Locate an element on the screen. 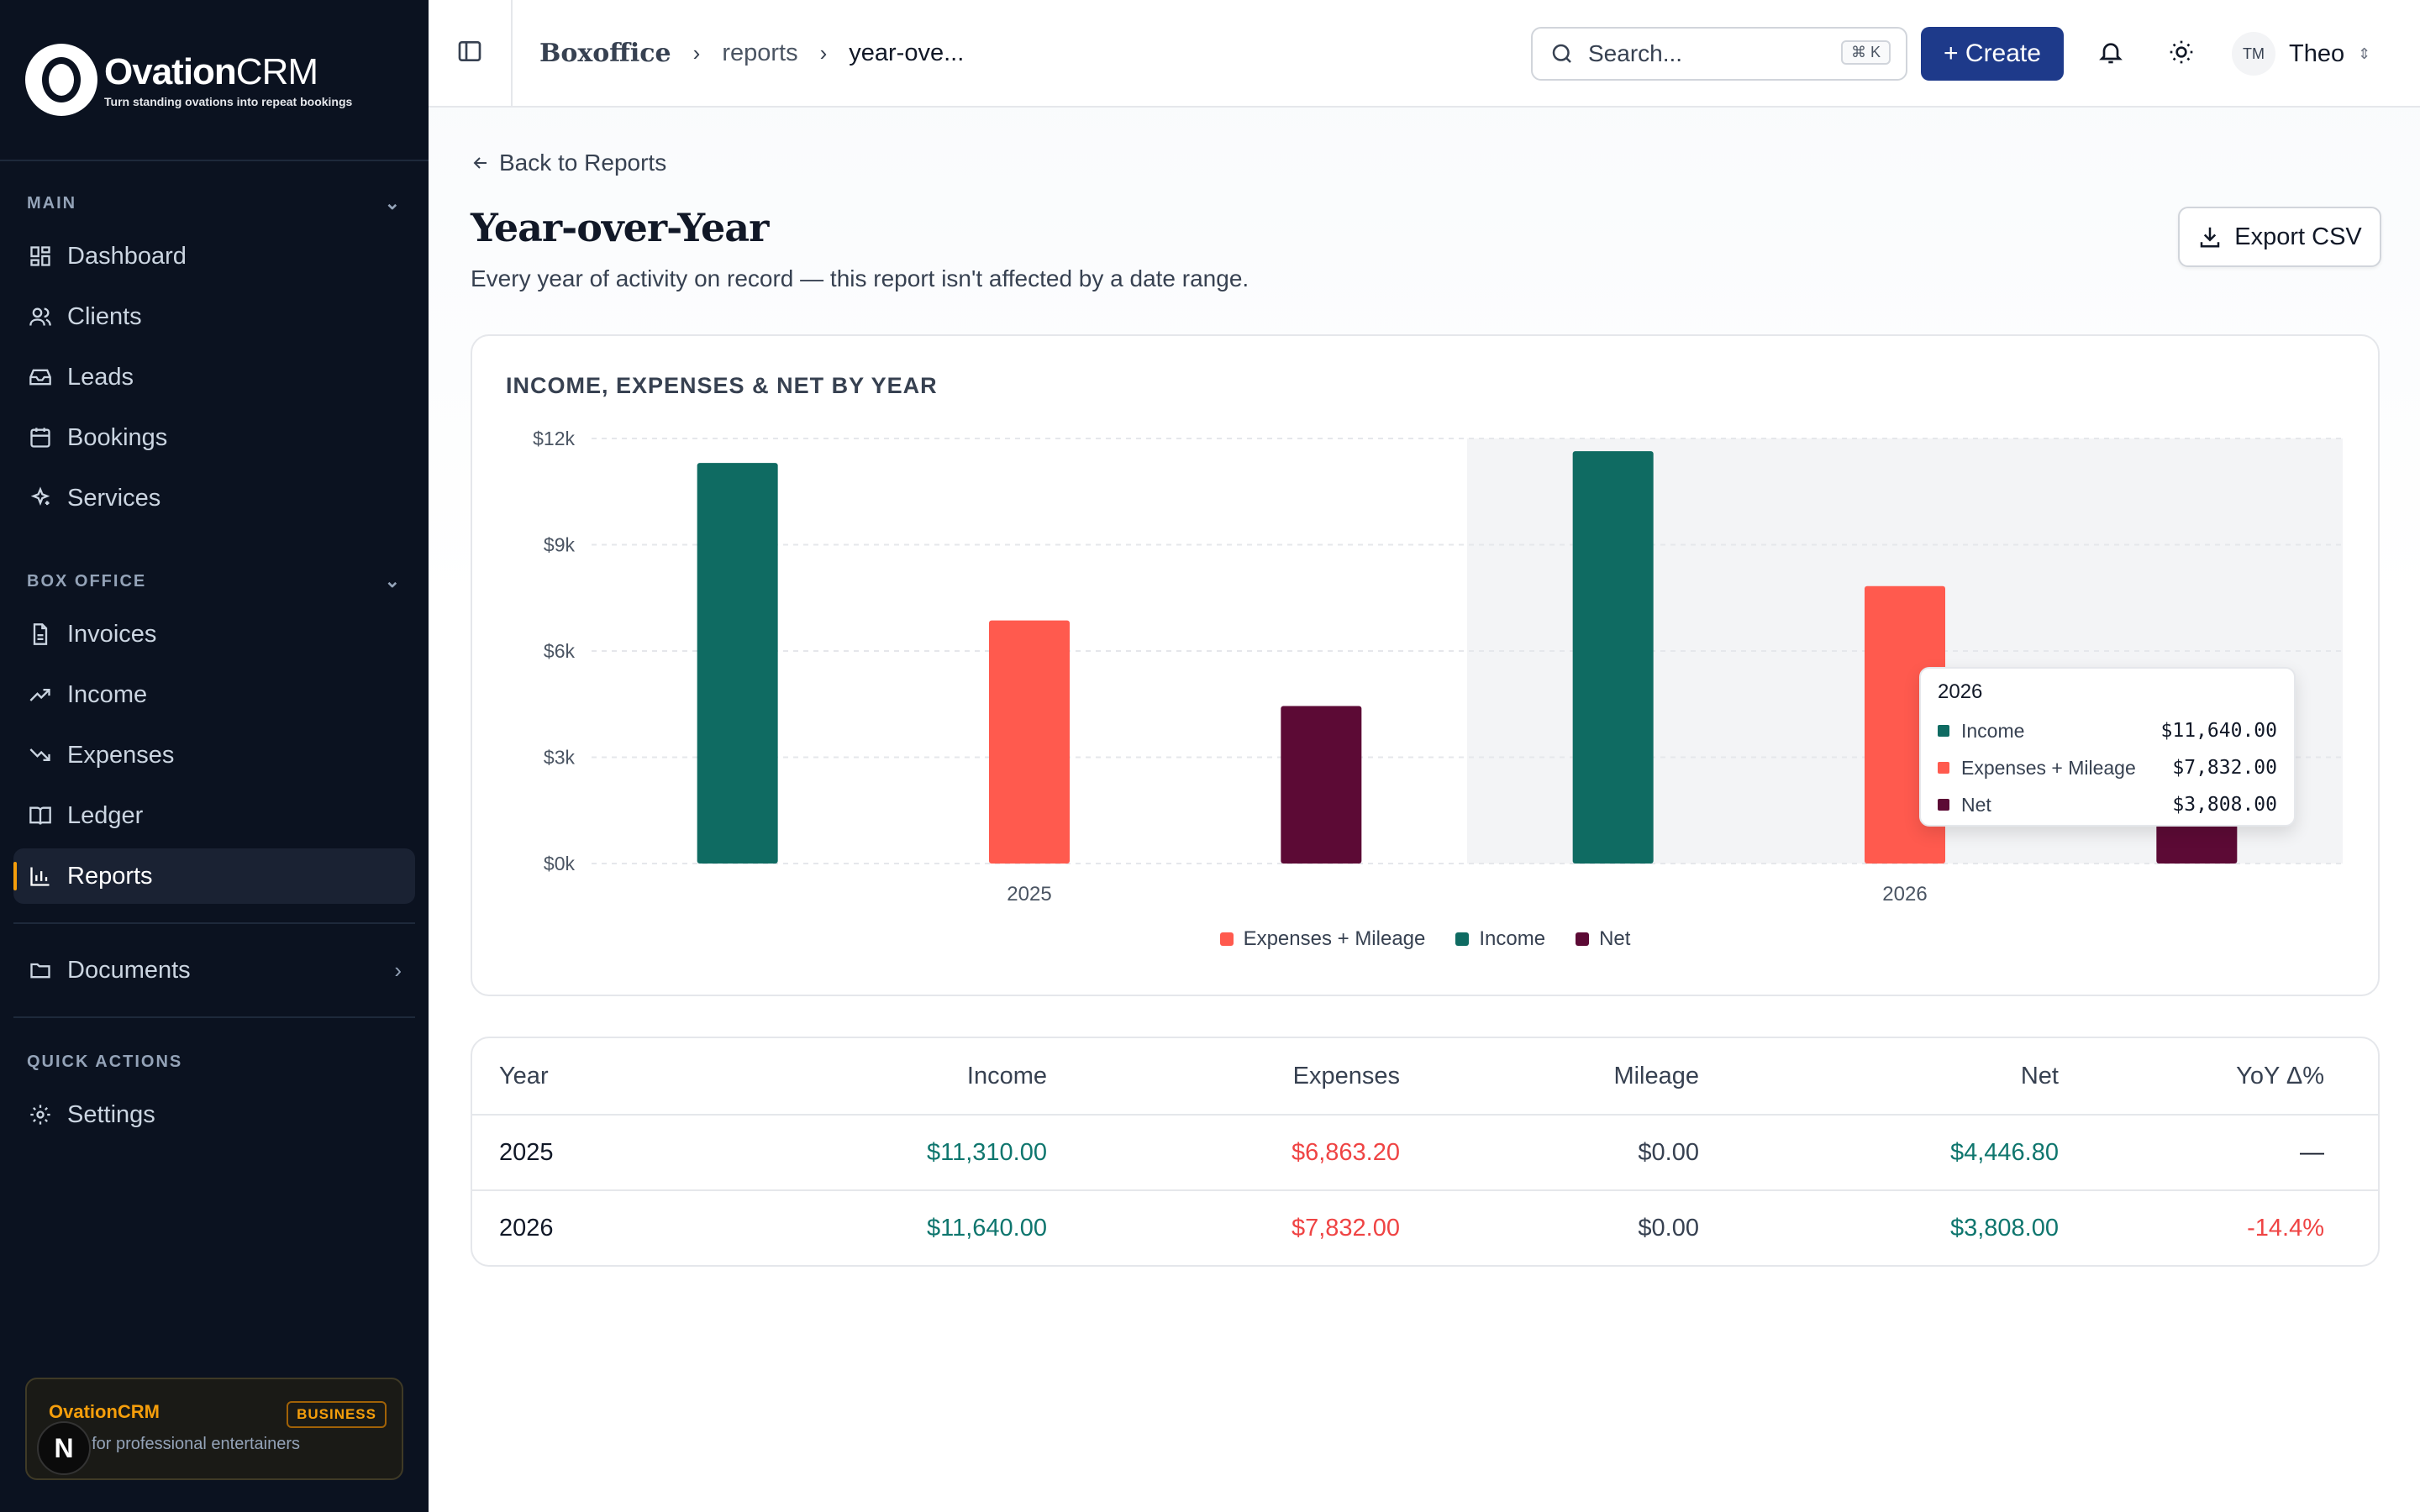 The height and width of the screenshot is (1512, 2420). sidebar-item-clients: Clients is located at coordinates (214, 316).